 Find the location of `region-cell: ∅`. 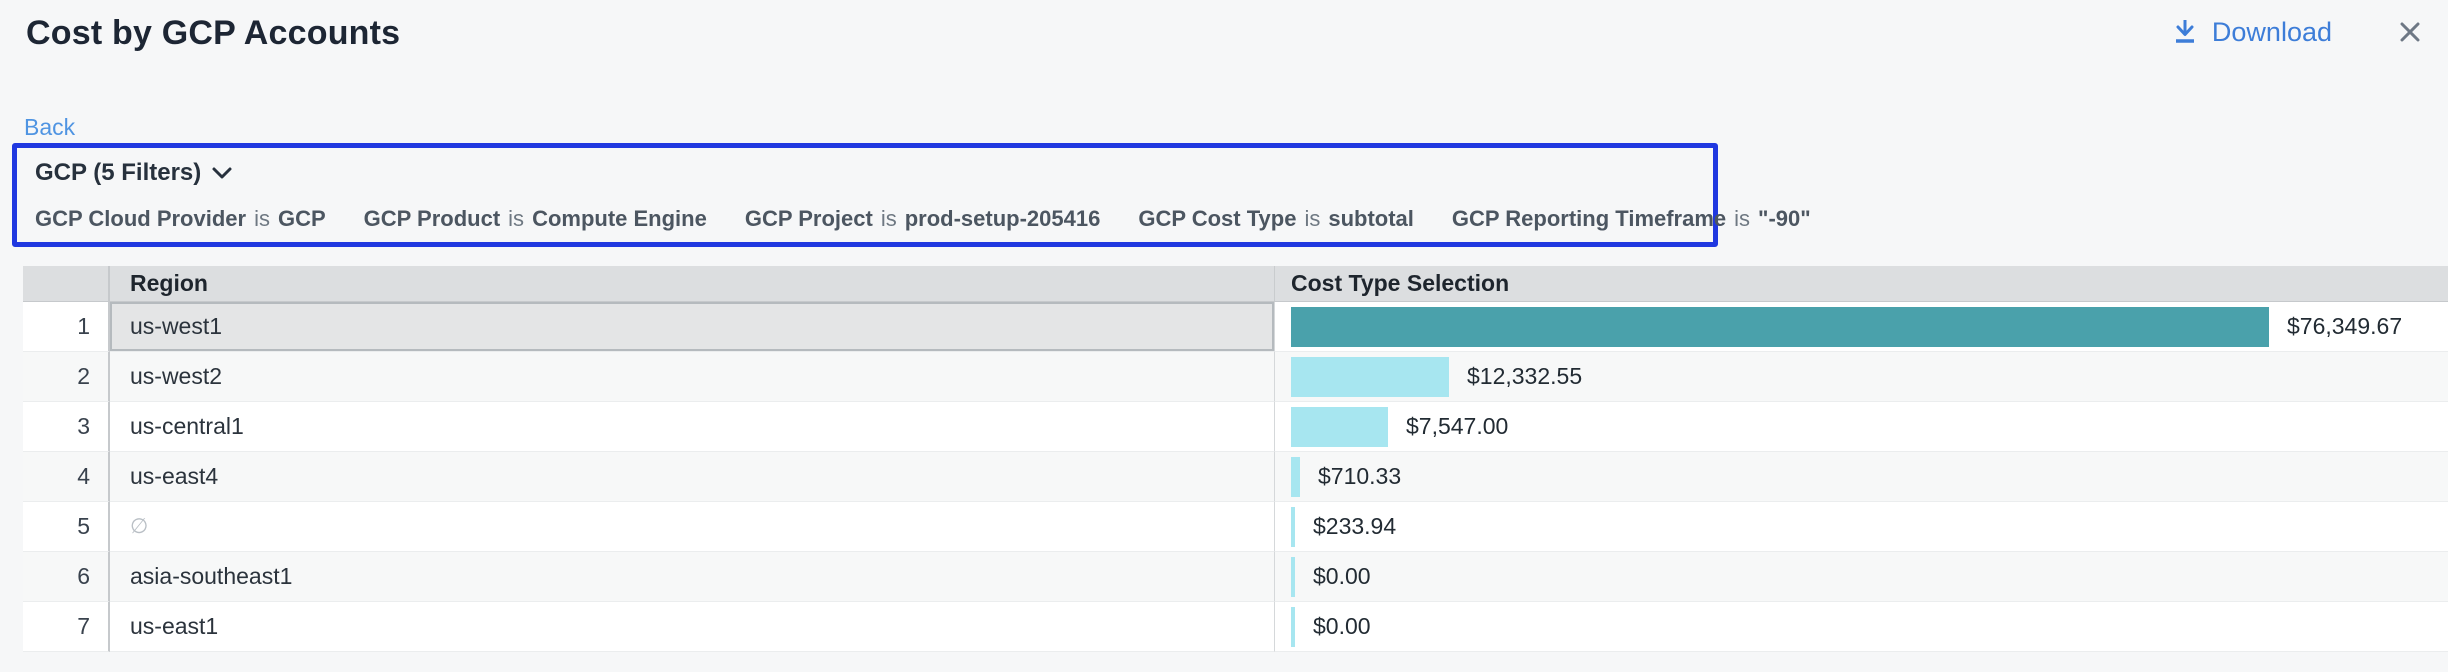

region-cell: ∅ is located at coordinates (692, 527).